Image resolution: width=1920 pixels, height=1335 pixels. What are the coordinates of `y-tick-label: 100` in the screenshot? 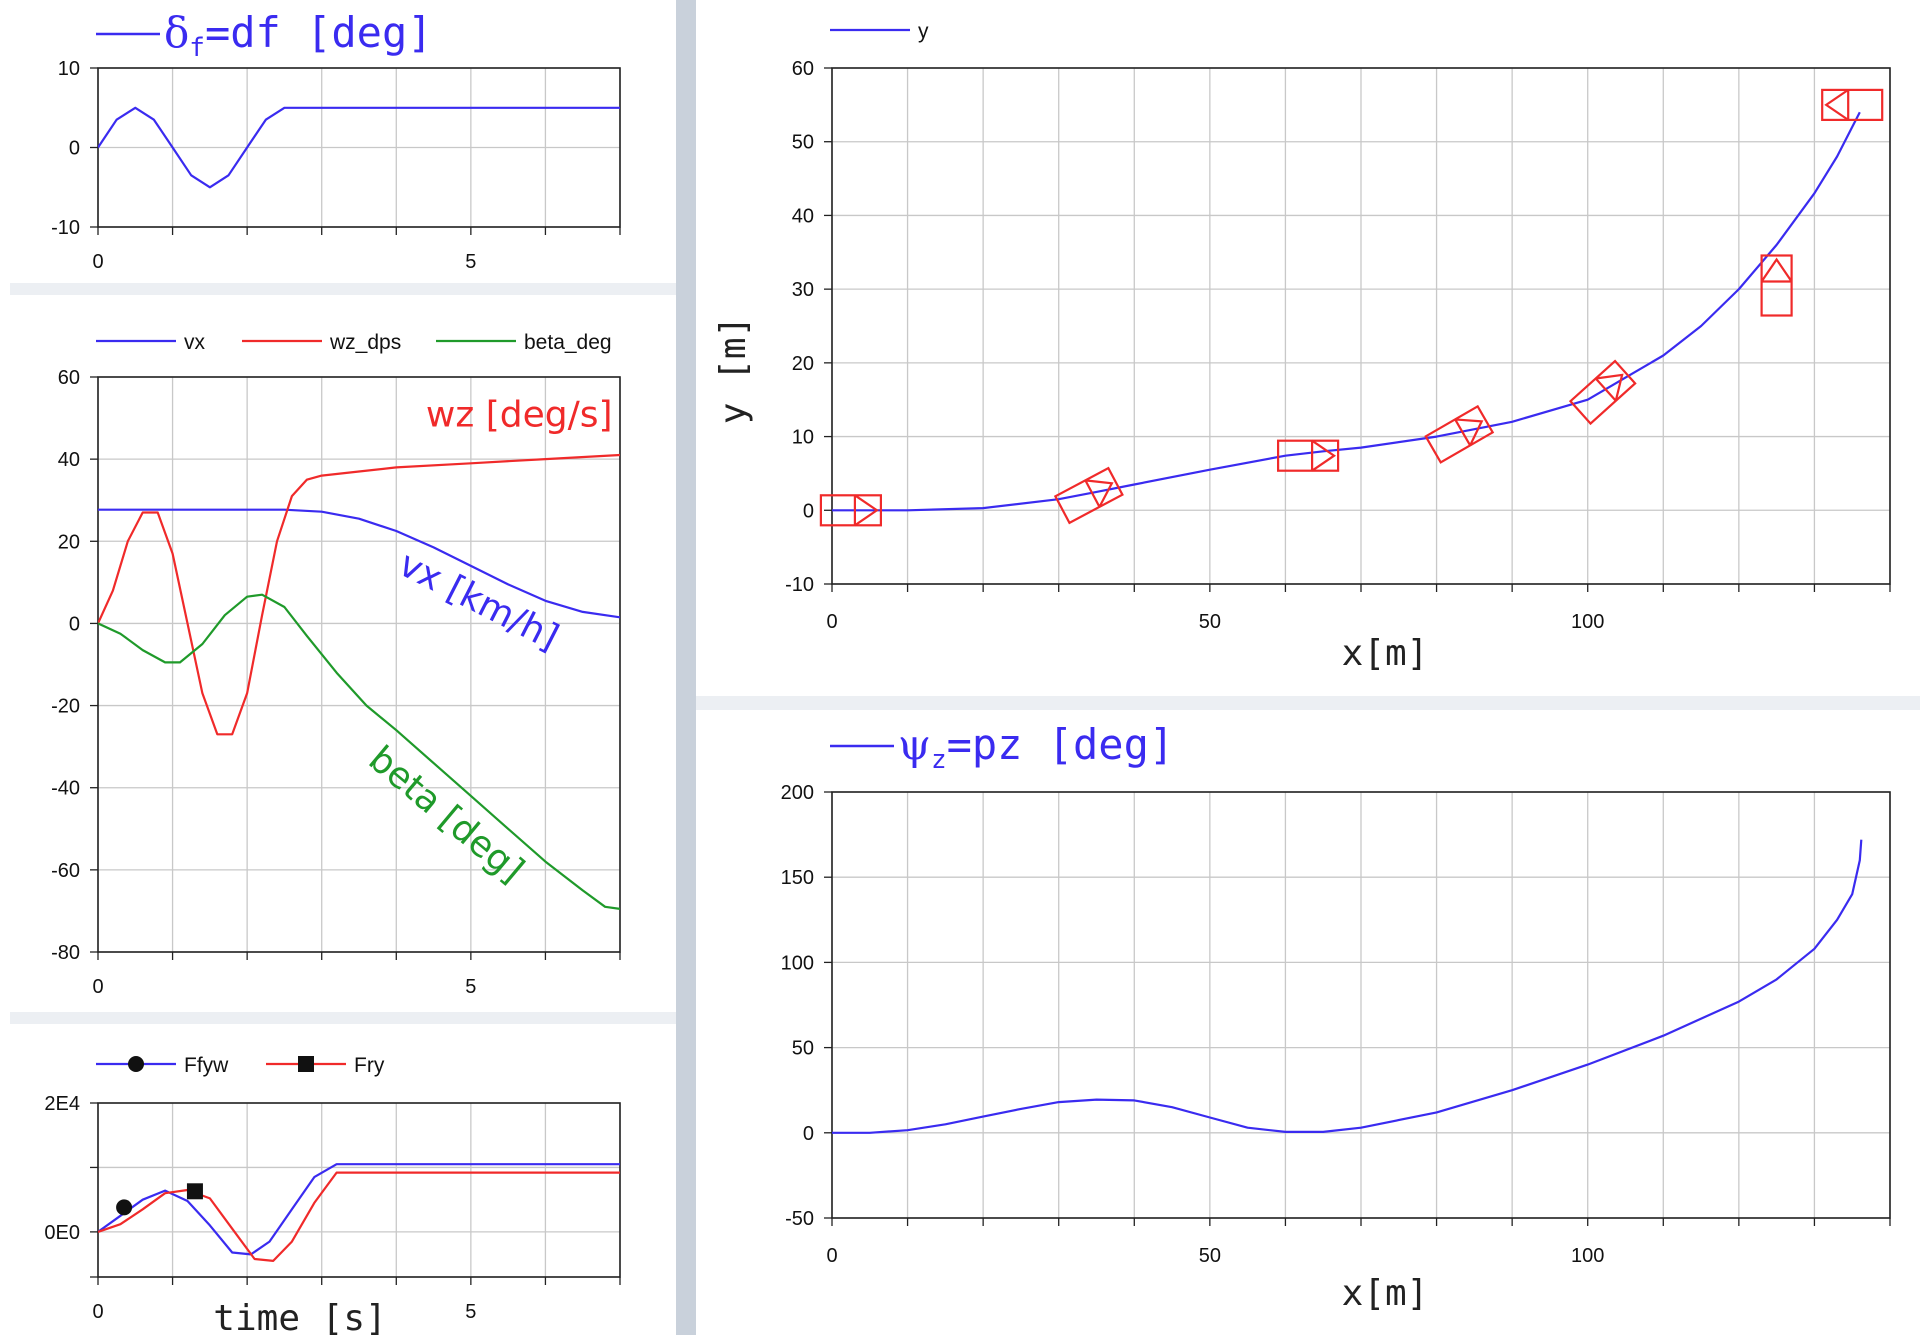 It's located at (797, 963).